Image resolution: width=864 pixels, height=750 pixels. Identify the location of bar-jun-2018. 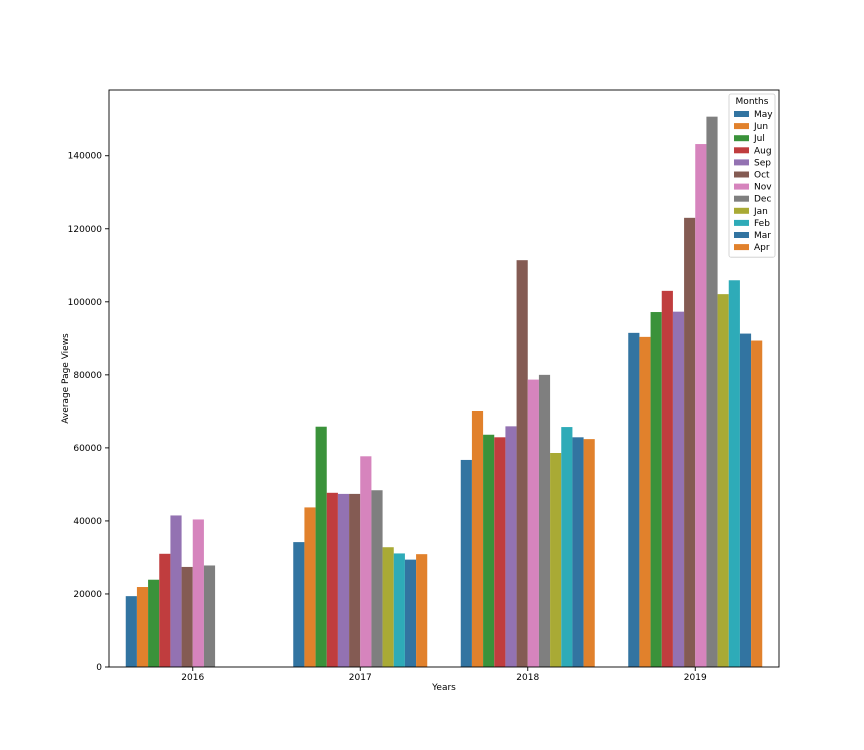
(477, 539).